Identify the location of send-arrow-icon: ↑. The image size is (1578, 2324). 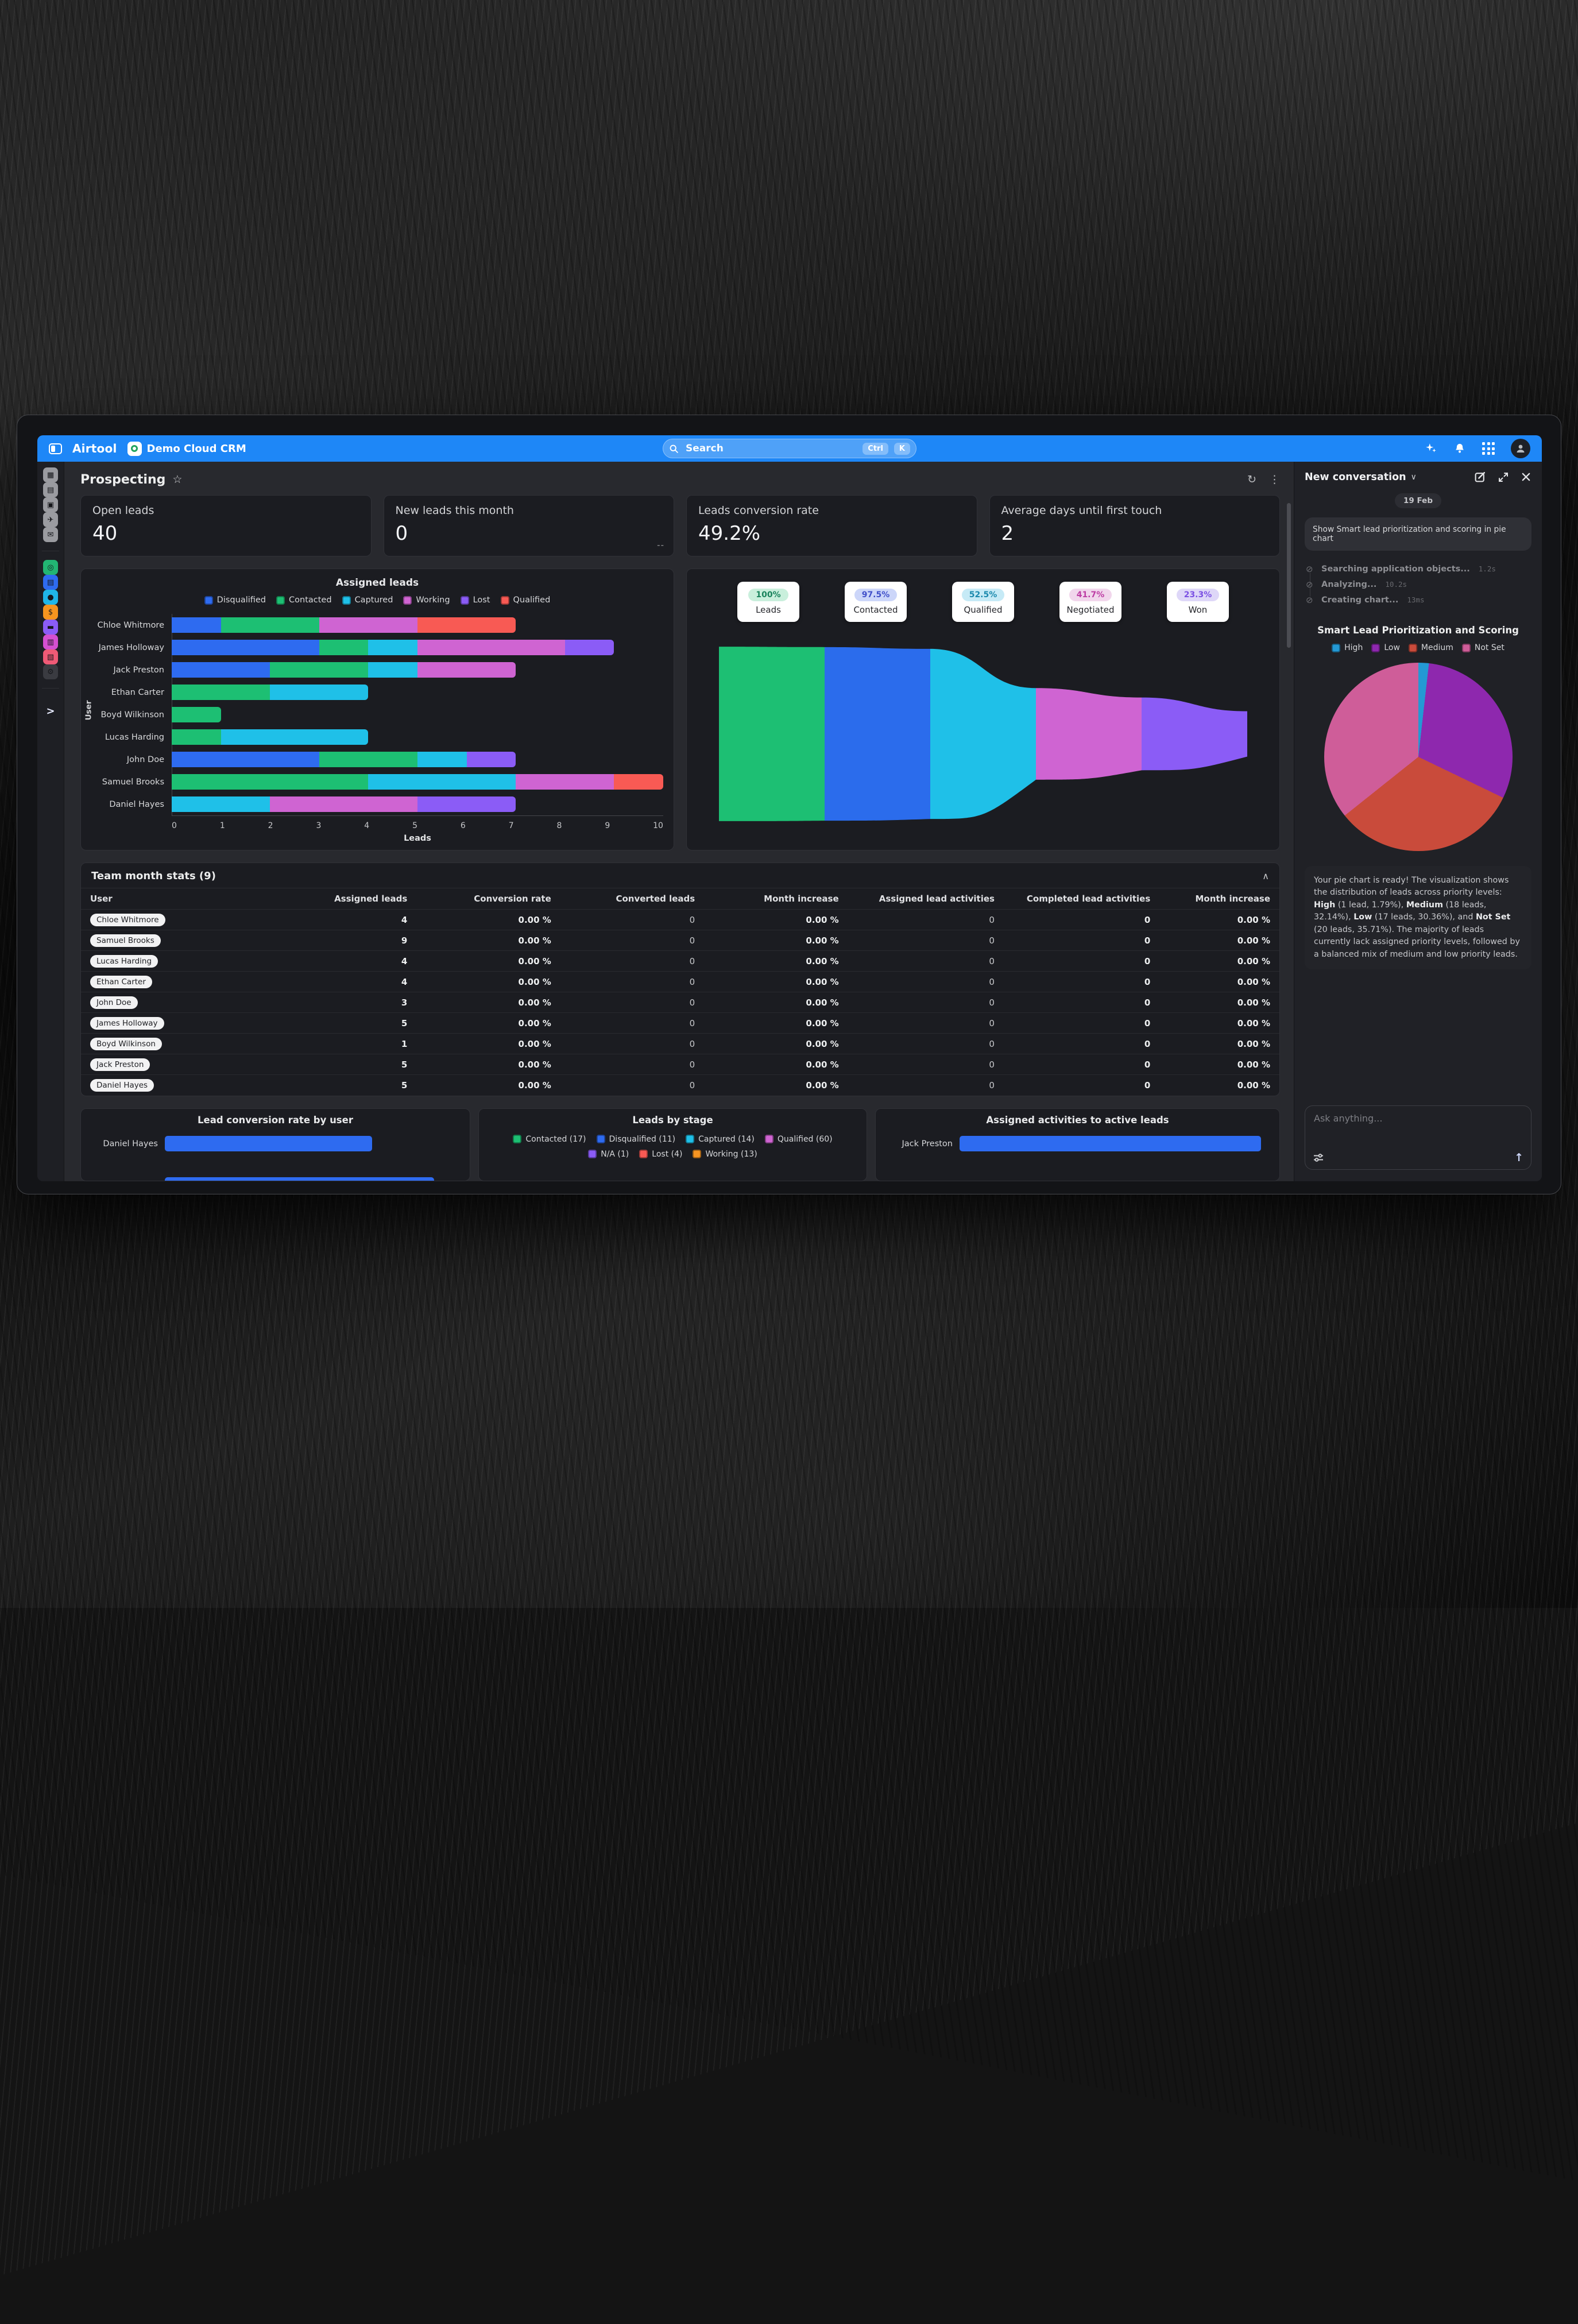
(1518, 1157).